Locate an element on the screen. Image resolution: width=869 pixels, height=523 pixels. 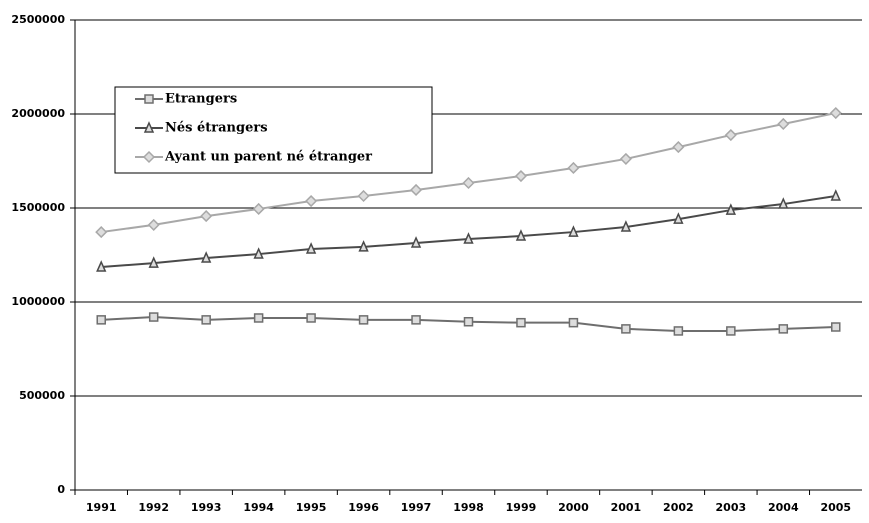
x-tick-label: 1992 is located at coordinates (153, 507).